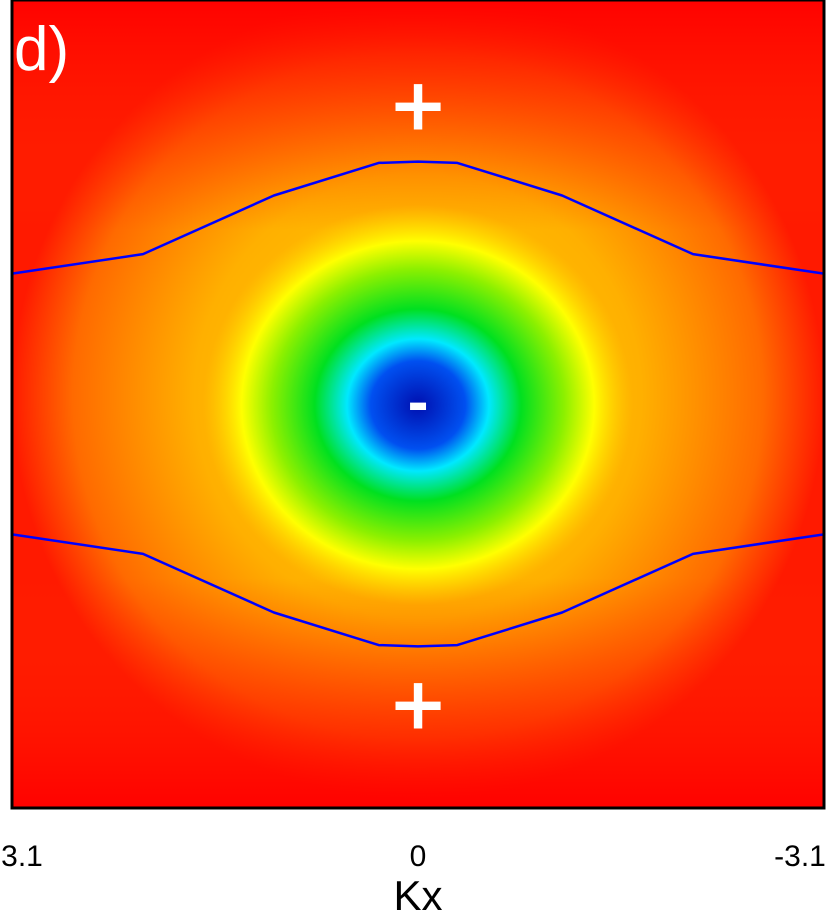  I want to click on x-axis-title: Kx, so click(417, 895).